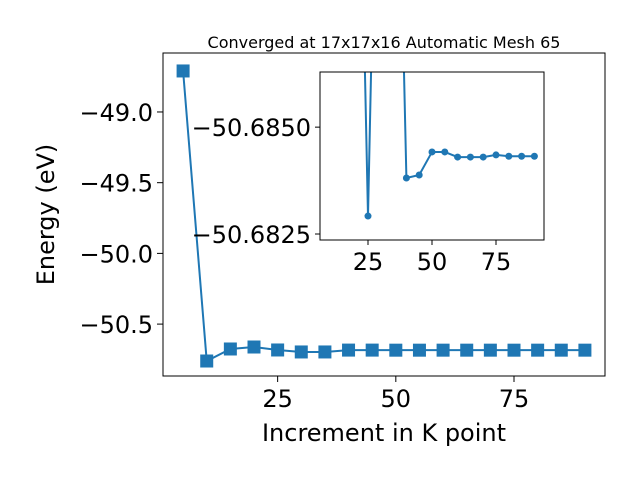 The height and width of the screenshot is (480, 640). I want to click on y-tick-label: −50.0, so click(116, 254).